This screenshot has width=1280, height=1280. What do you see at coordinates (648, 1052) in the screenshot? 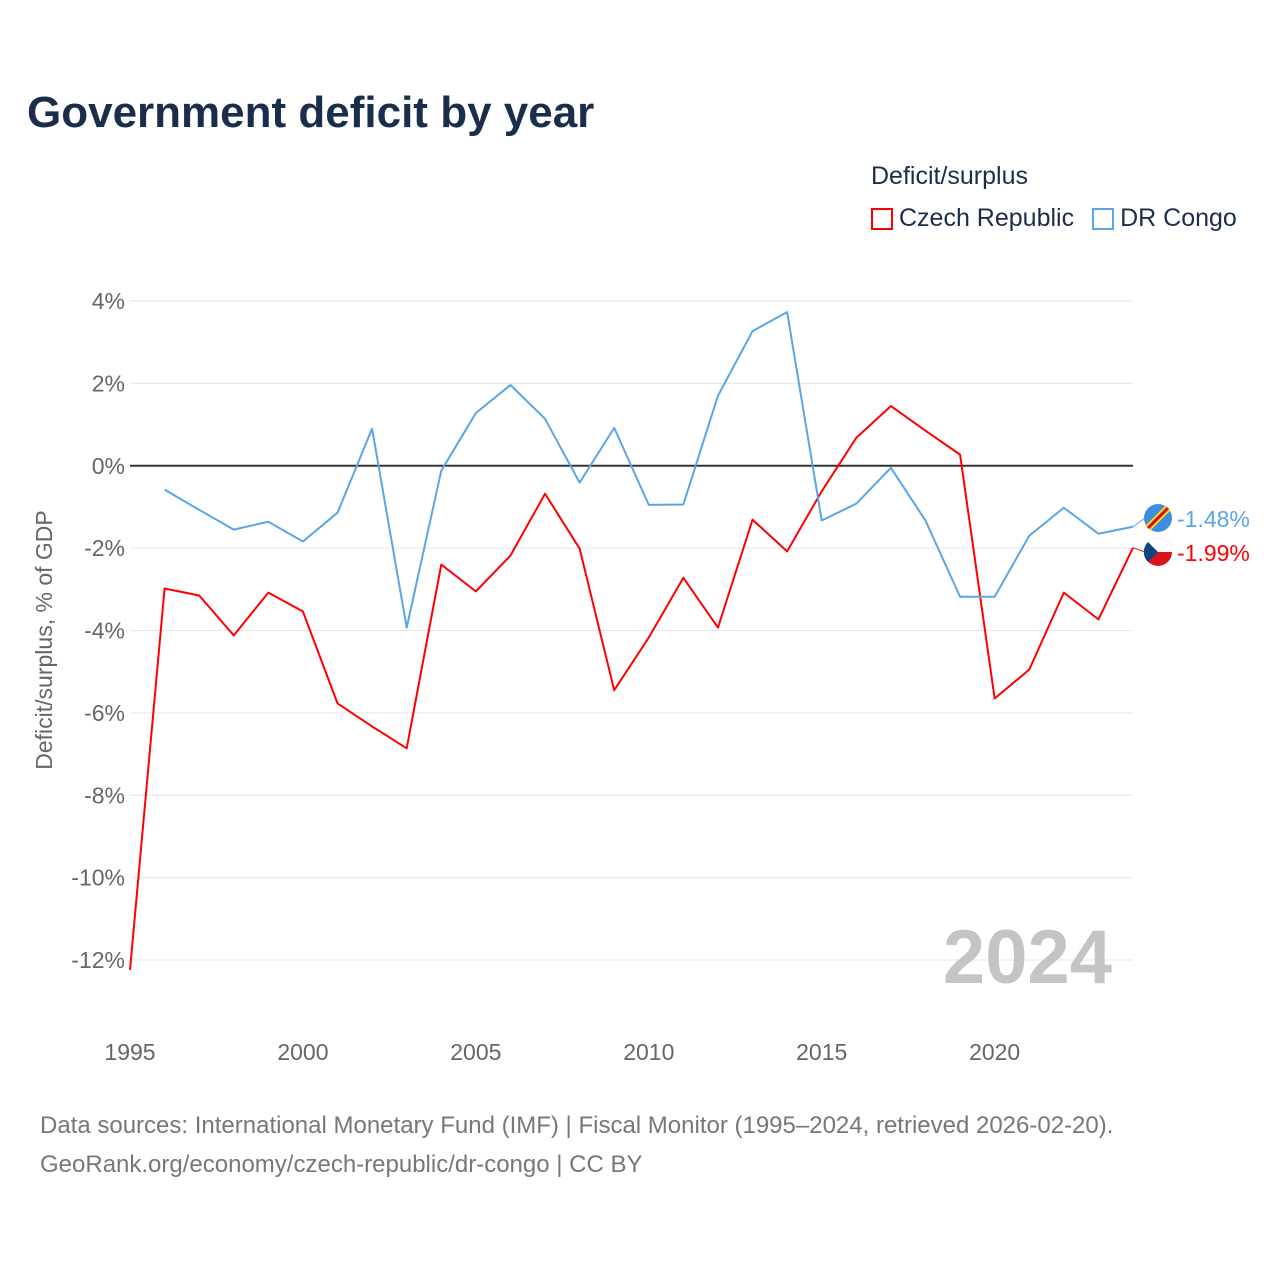
I see `x-tick-label: 2010` at bounding box center [648, 1052].